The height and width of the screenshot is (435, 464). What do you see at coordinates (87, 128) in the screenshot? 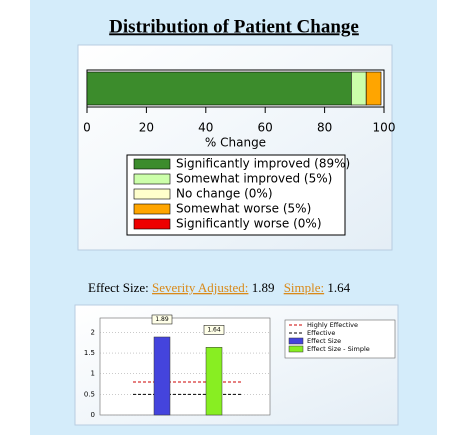
I see `x-tick-label: 0` at bounding box center [87, 128].